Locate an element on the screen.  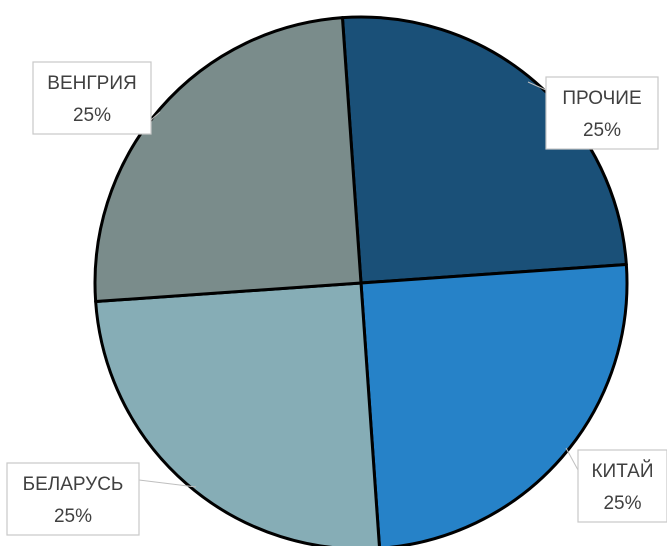
data-label-4: ВЕНГРИЯ 25% is located at coordinates (92, 98).